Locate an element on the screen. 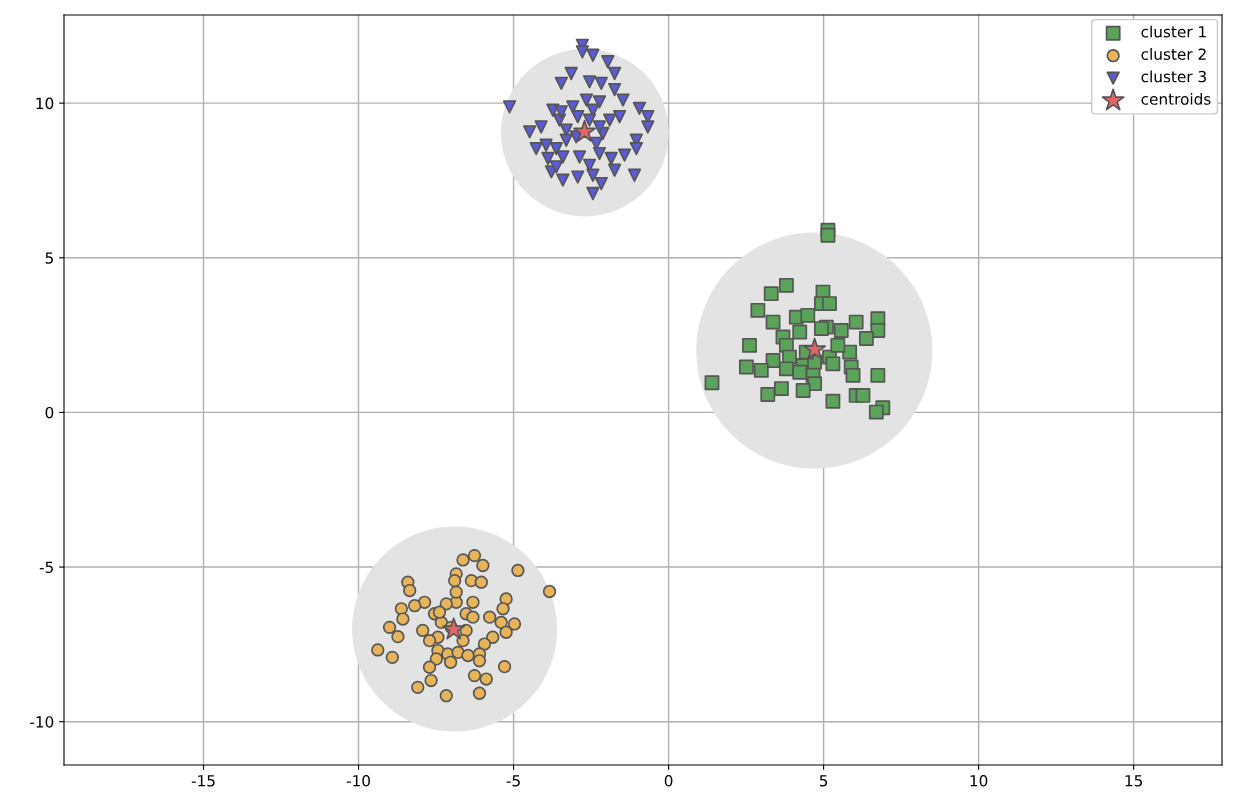 Image resolution: width=1239 pixels, height=809 pixels. y-tick-label: 10 is located at coordinates (45, 103).